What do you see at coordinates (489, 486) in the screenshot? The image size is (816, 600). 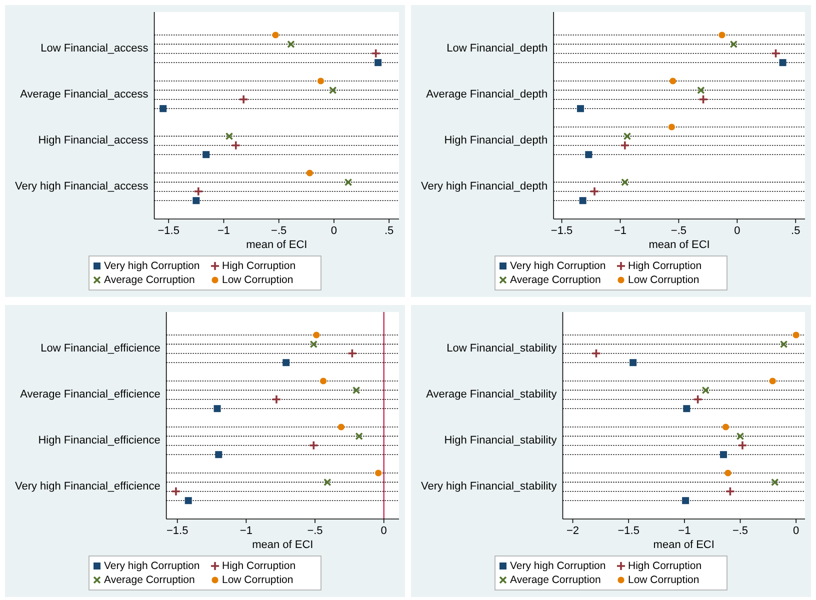 I see `y-tick-label: Very high Financial_stability` at bounding box center [489, 486].